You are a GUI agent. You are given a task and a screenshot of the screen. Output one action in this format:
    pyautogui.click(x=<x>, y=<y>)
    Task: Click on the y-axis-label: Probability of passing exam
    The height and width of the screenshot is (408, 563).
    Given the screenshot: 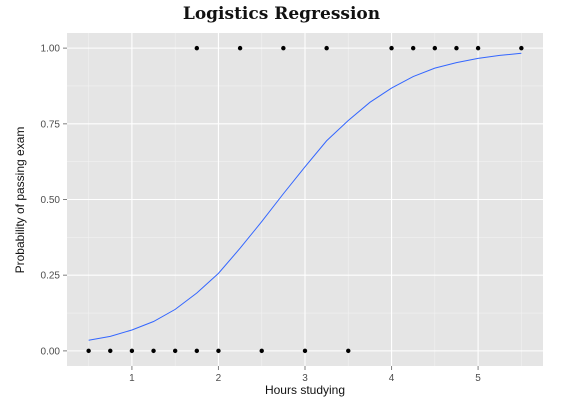 What is the action you would take?
    pyautogui.click(x=20, y=200)
    